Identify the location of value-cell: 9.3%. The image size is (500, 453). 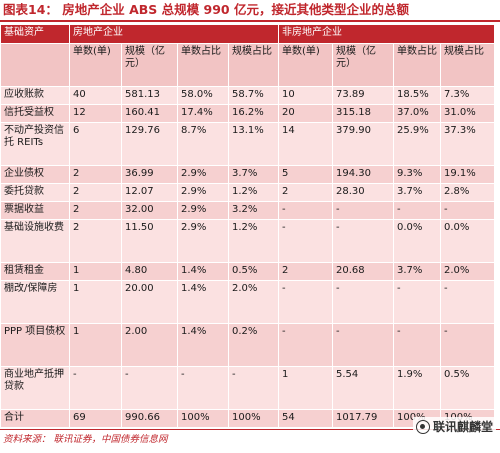
(417, 174).